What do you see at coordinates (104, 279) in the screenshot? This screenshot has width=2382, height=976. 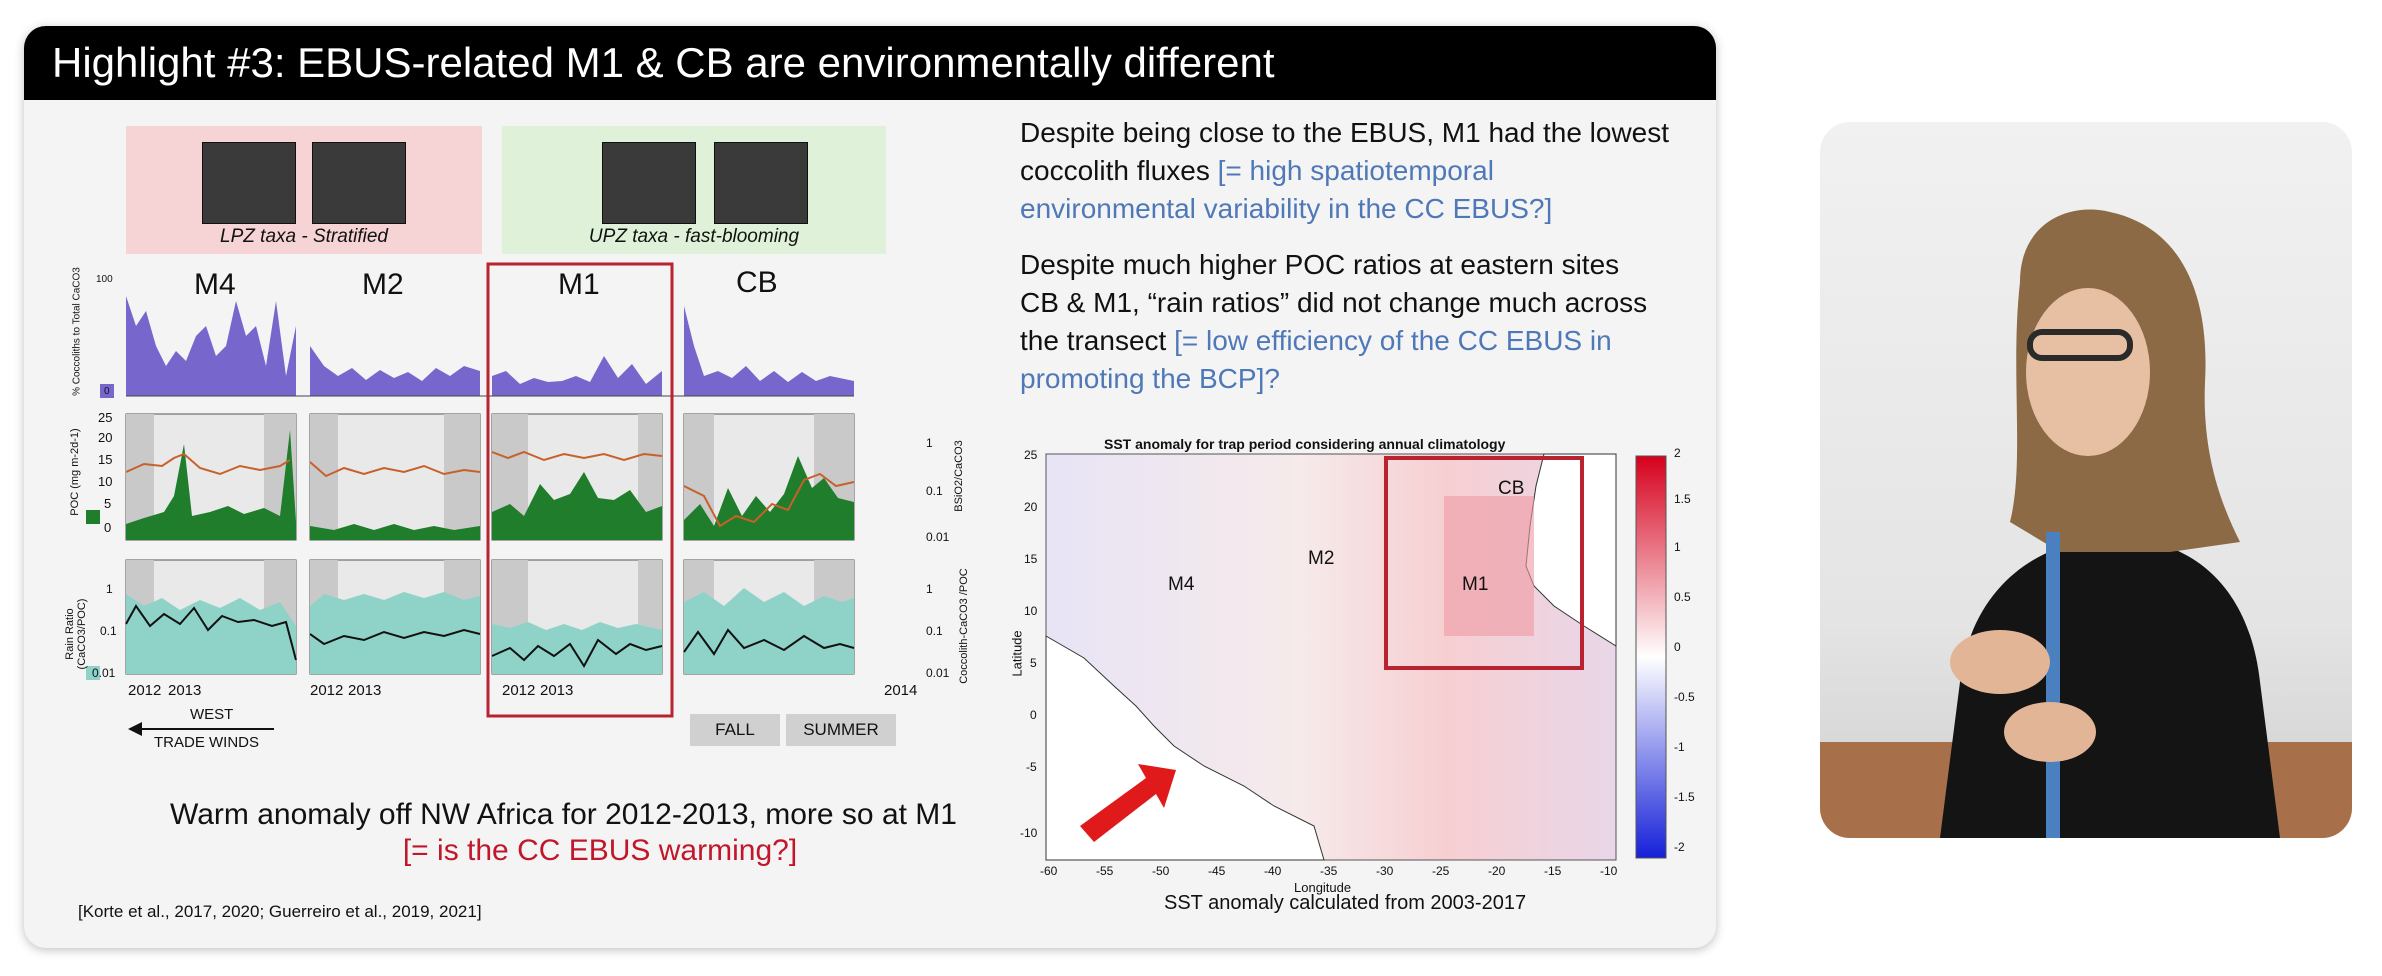 I see `row1-tick: 100` at bounding box center [104, 279].